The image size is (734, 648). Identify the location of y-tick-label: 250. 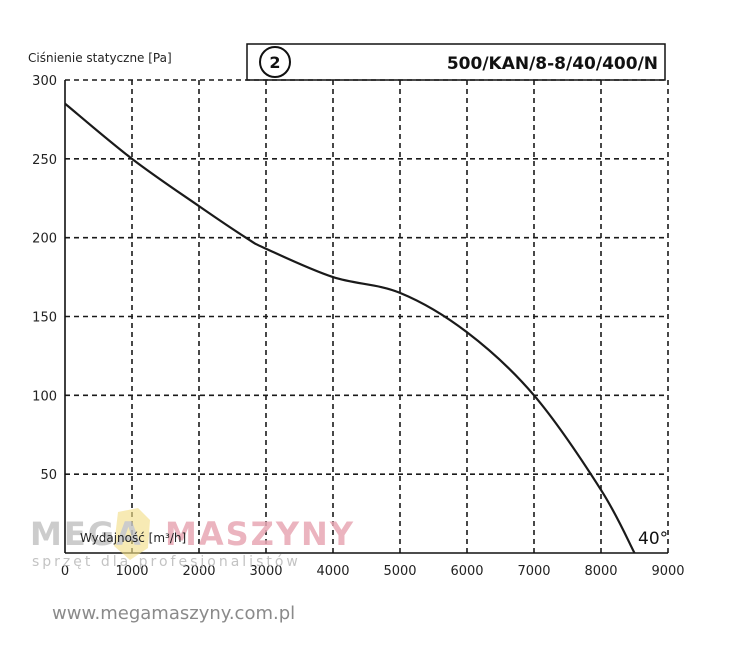
(44, 160).